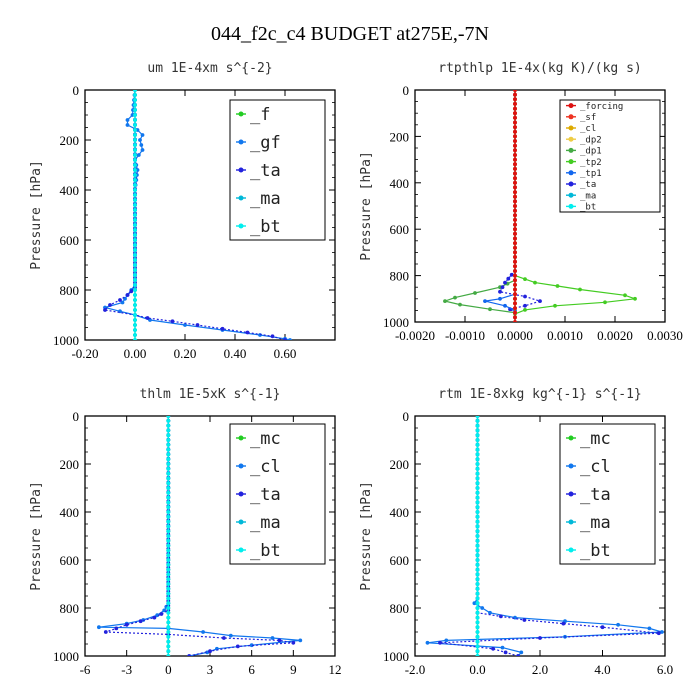  What do you see at coordinates (500, 201) in the screenshot?
I see `series-tp1` at bounding box center [500, 201].